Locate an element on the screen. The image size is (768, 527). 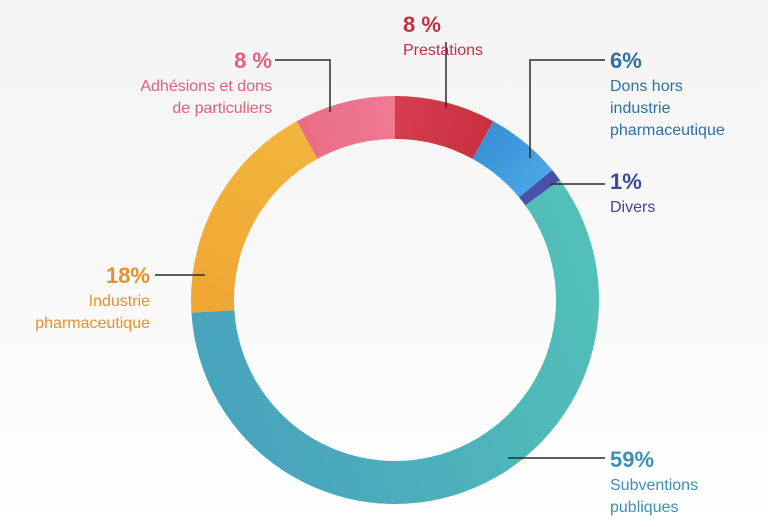
leader-line-adhesions is located at coordinates (303, 85).